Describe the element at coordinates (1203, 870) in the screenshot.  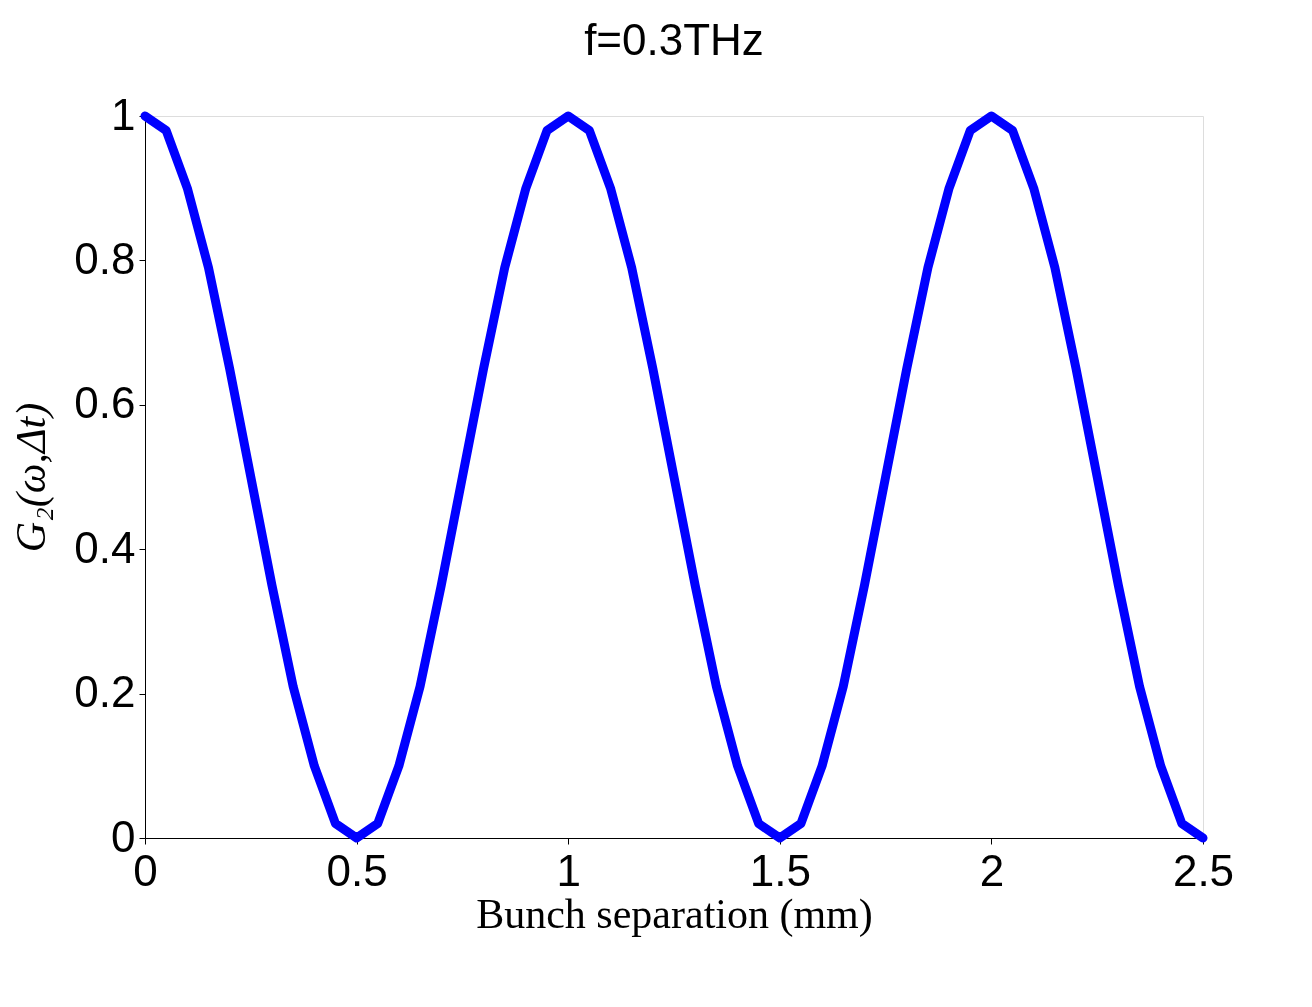
I see `x-tick-label: 2.5` at that location.